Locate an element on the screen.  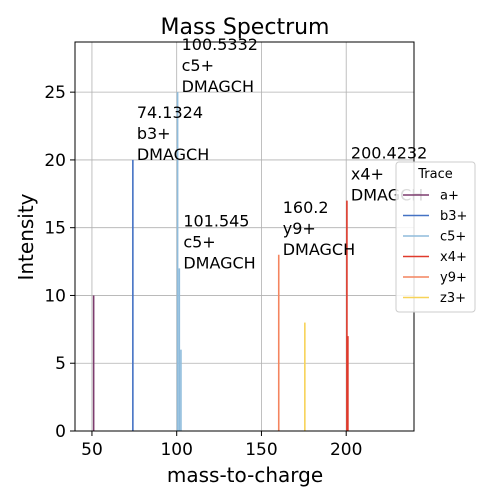
x-tick-label: 200 is located at coordinates (346, 450).